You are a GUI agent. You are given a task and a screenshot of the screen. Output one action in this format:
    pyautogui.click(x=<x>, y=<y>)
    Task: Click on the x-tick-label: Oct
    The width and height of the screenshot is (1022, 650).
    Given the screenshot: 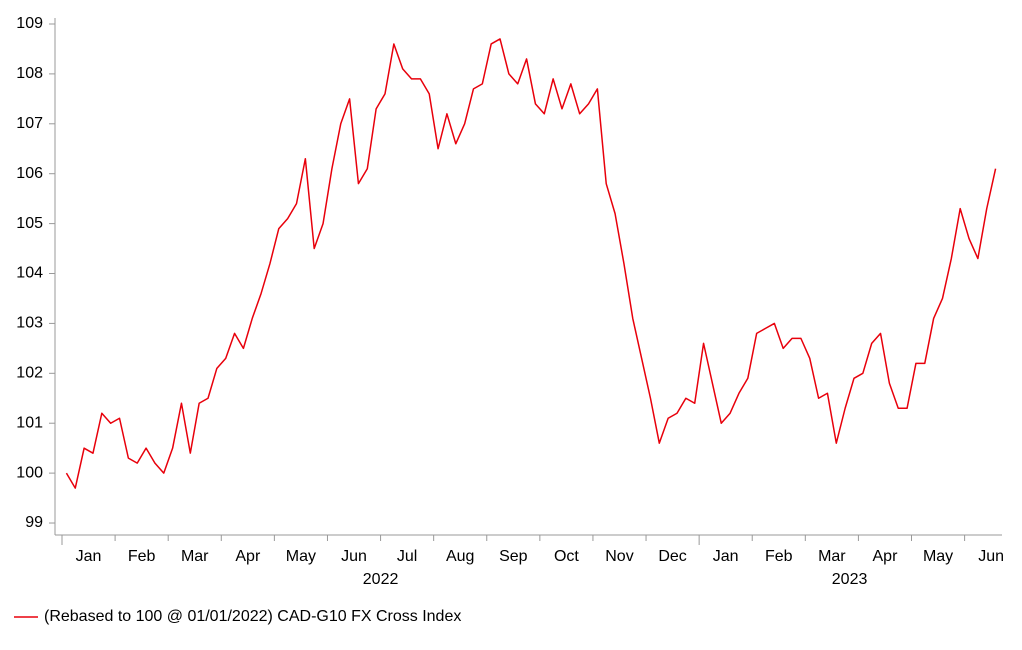 What is the action you would take?
    pyautogui.click(x=566, y=556)
    